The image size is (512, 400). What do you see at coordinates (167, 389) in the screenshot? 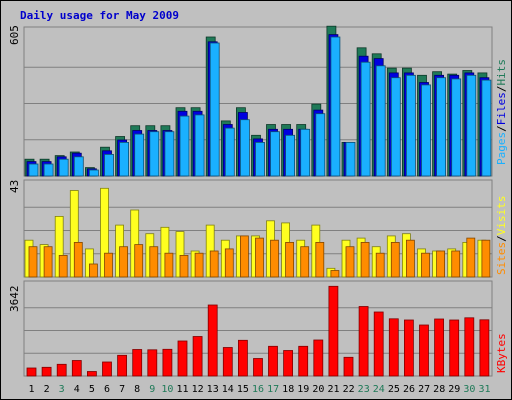
I see `x-tick-label: 10` at bounding box center [167, 389].